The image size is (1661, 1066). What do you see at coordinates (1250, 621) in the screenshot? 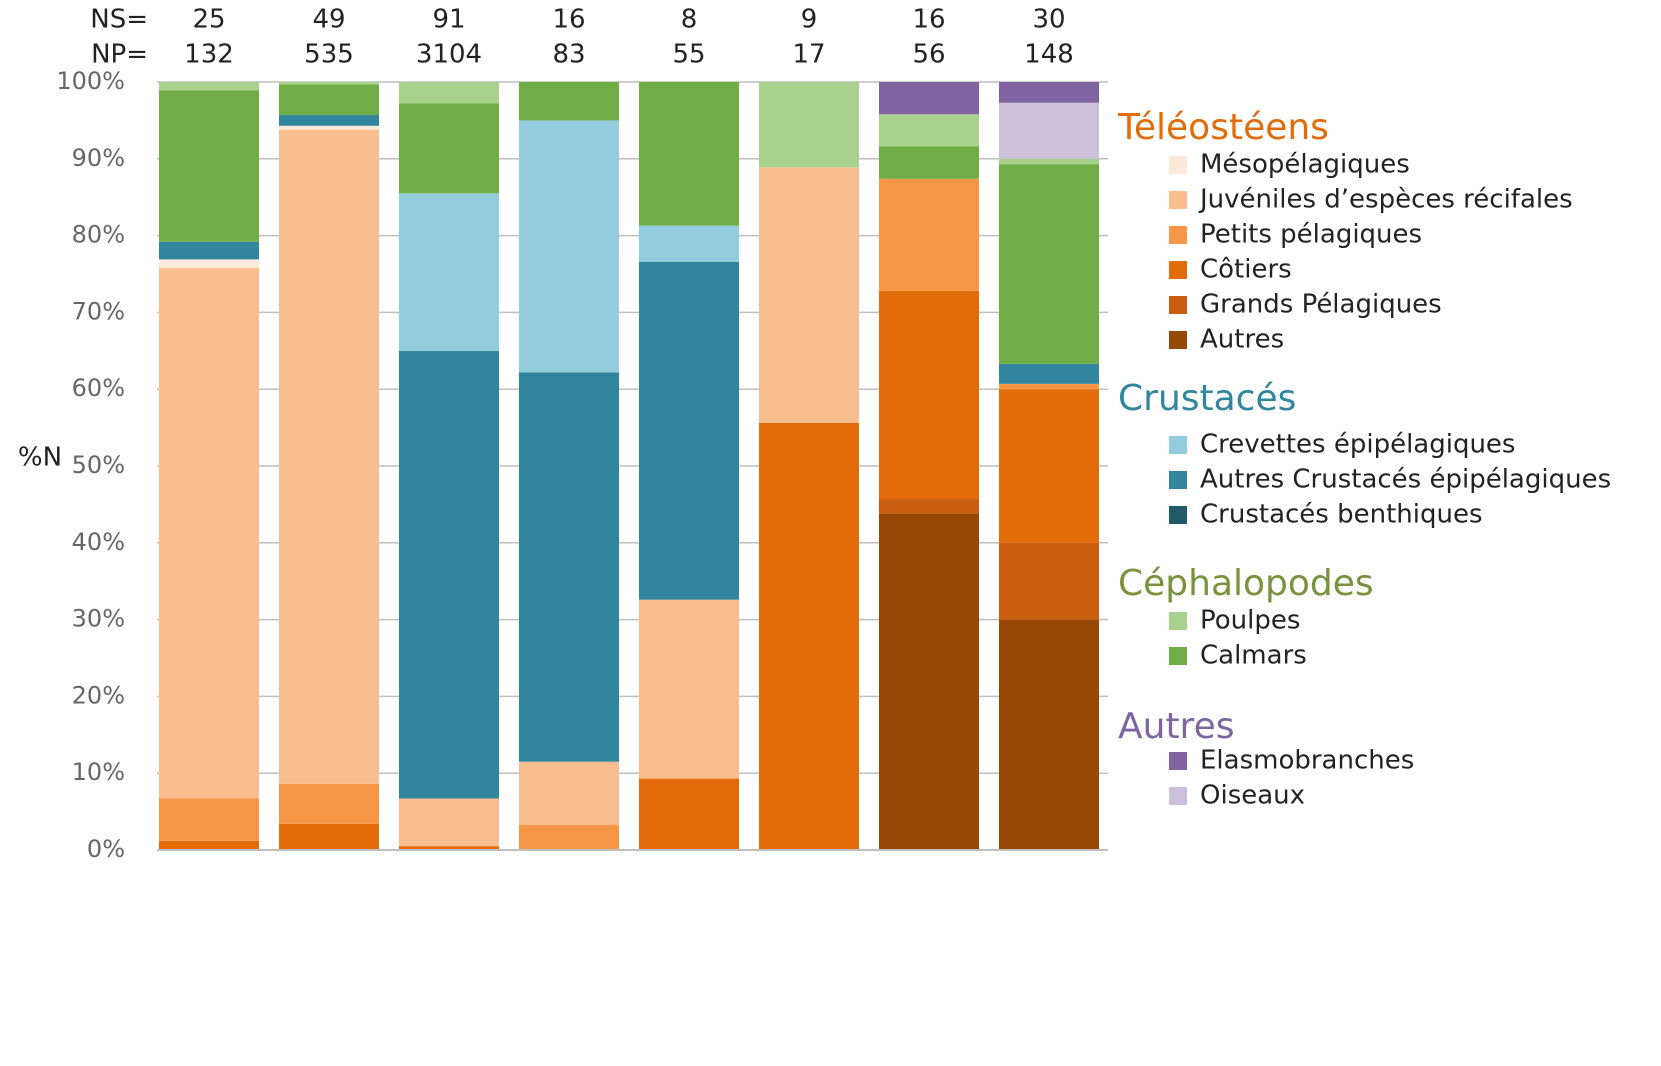
I see `legend-label: Poulpes` at bounding box center [1250, 621].